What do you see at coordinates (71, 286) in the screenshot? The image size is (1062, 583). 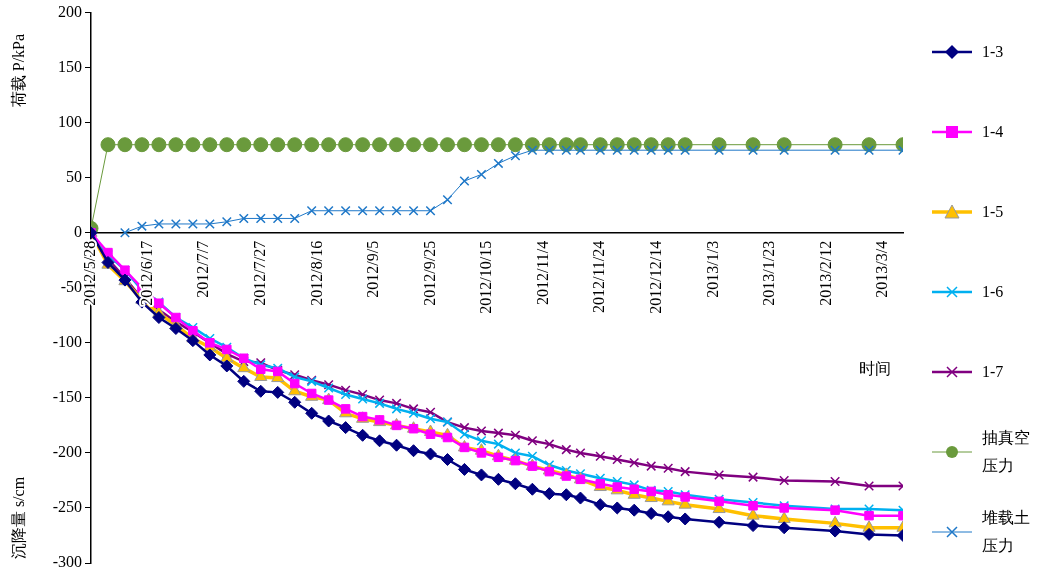 I see `y-tick-label: -50` at bounding box center [71, 286].